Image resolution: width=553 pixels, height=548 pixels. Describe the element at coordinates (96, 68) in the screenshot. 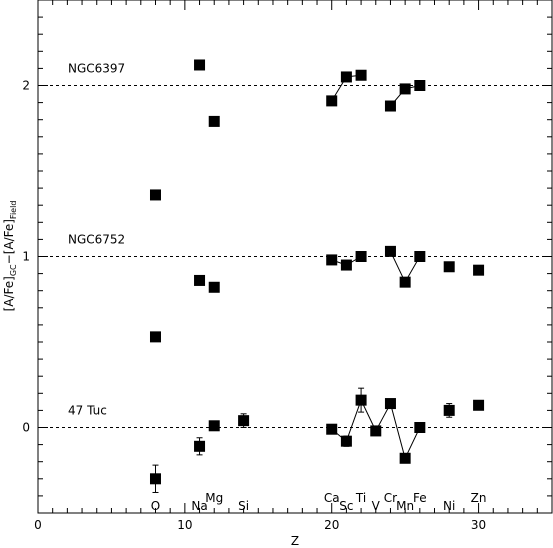

I see `series-label: NGC6397` at that location.